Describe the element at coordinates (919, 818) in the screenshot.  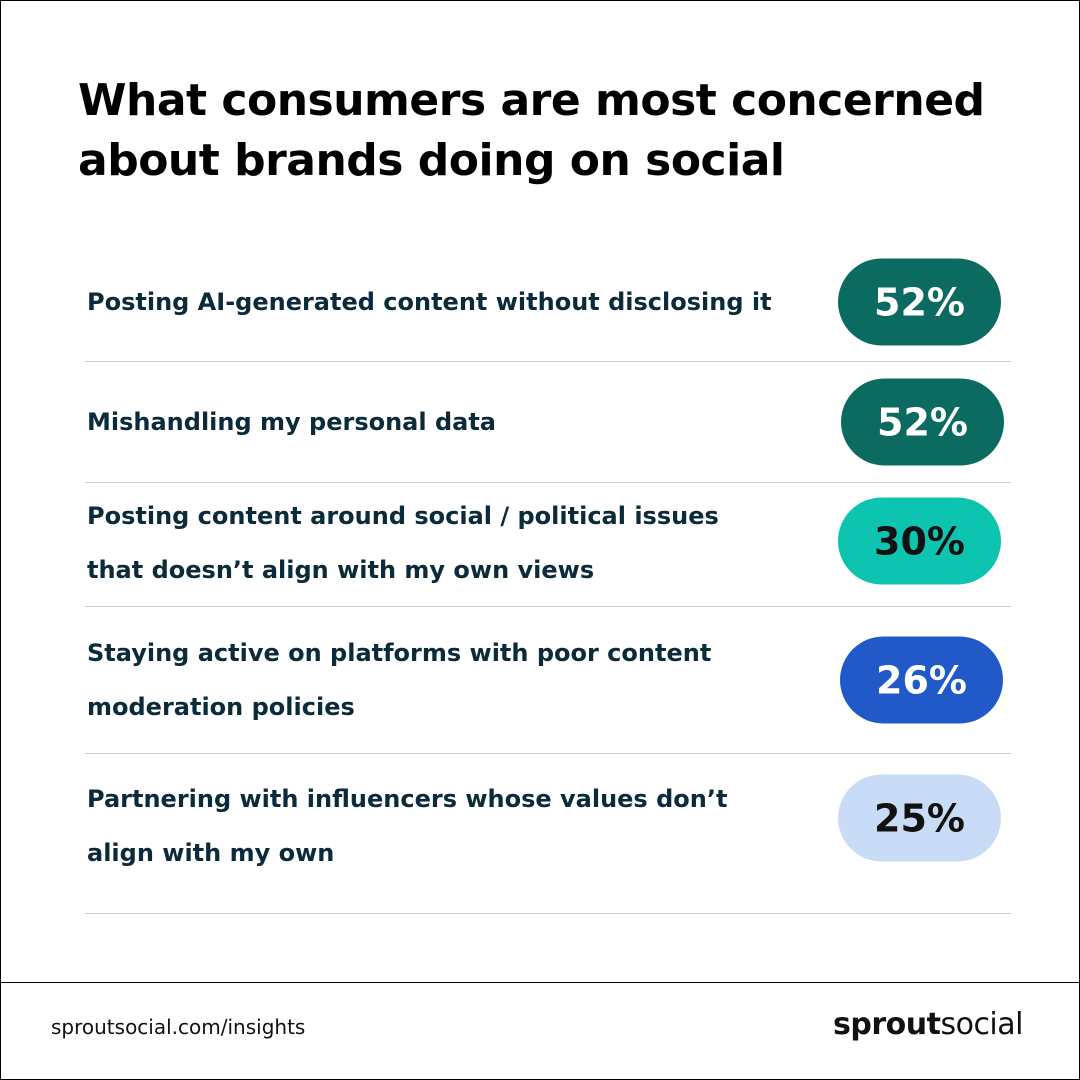
I see `percent-pill: 25%` at that location.